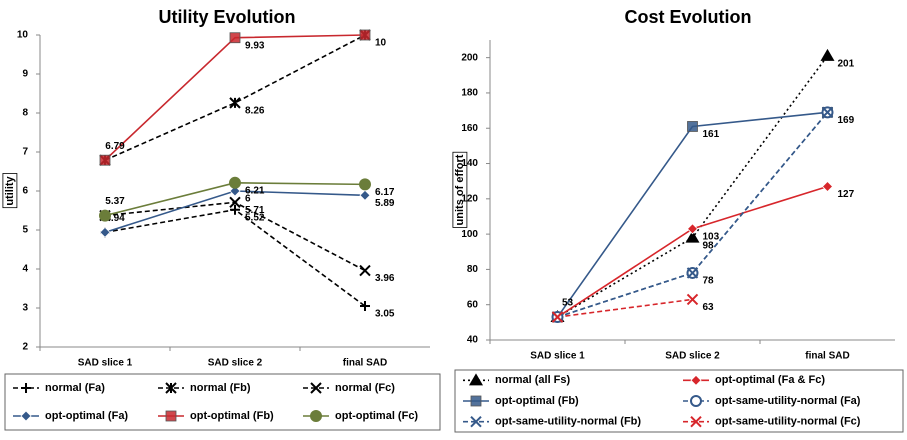  I want to click on chart-title: Utility Evolution, so click(227, 17).